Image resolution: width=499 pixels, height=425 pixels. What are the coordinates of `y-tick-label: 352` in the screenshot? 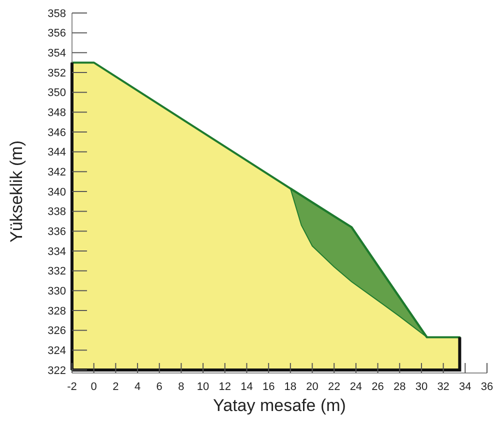 It's located at (57, 73).